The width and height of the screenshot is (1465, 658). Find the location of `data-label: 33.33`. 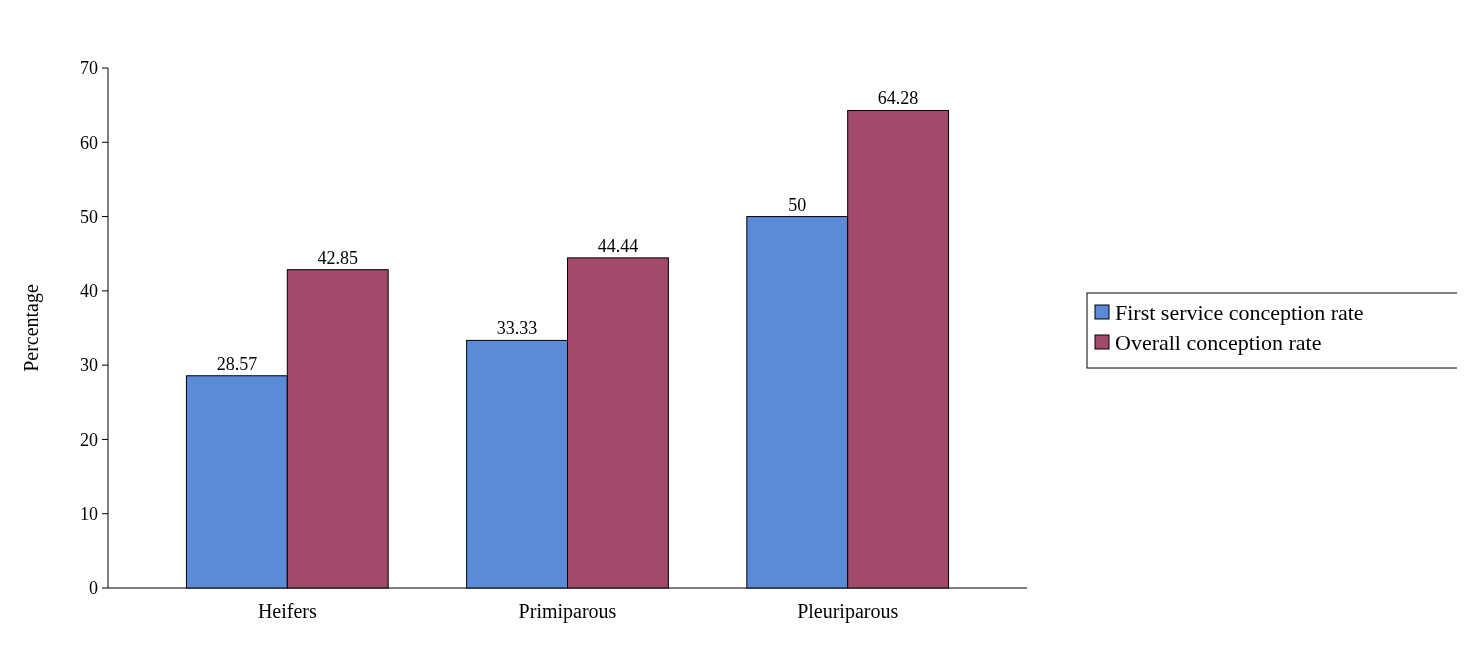

data-label: 33.33 is located at coordinates (517, 328).